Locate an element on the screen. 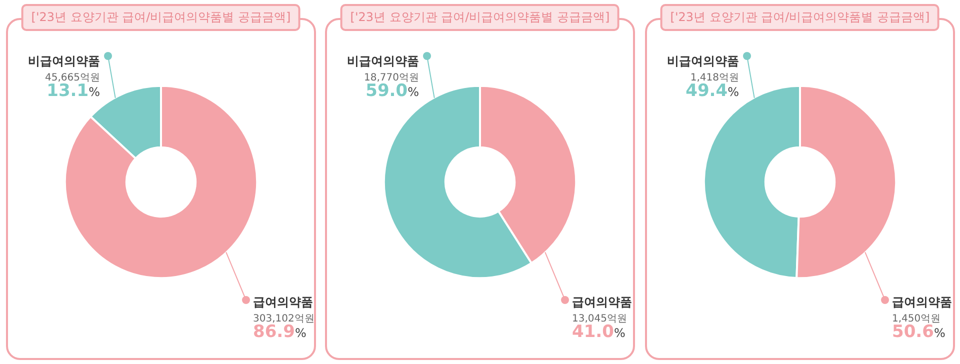 This screenshot has height=364, width=960. data-label: 1,418억원 49.4% is located at coordinates (712, 87).